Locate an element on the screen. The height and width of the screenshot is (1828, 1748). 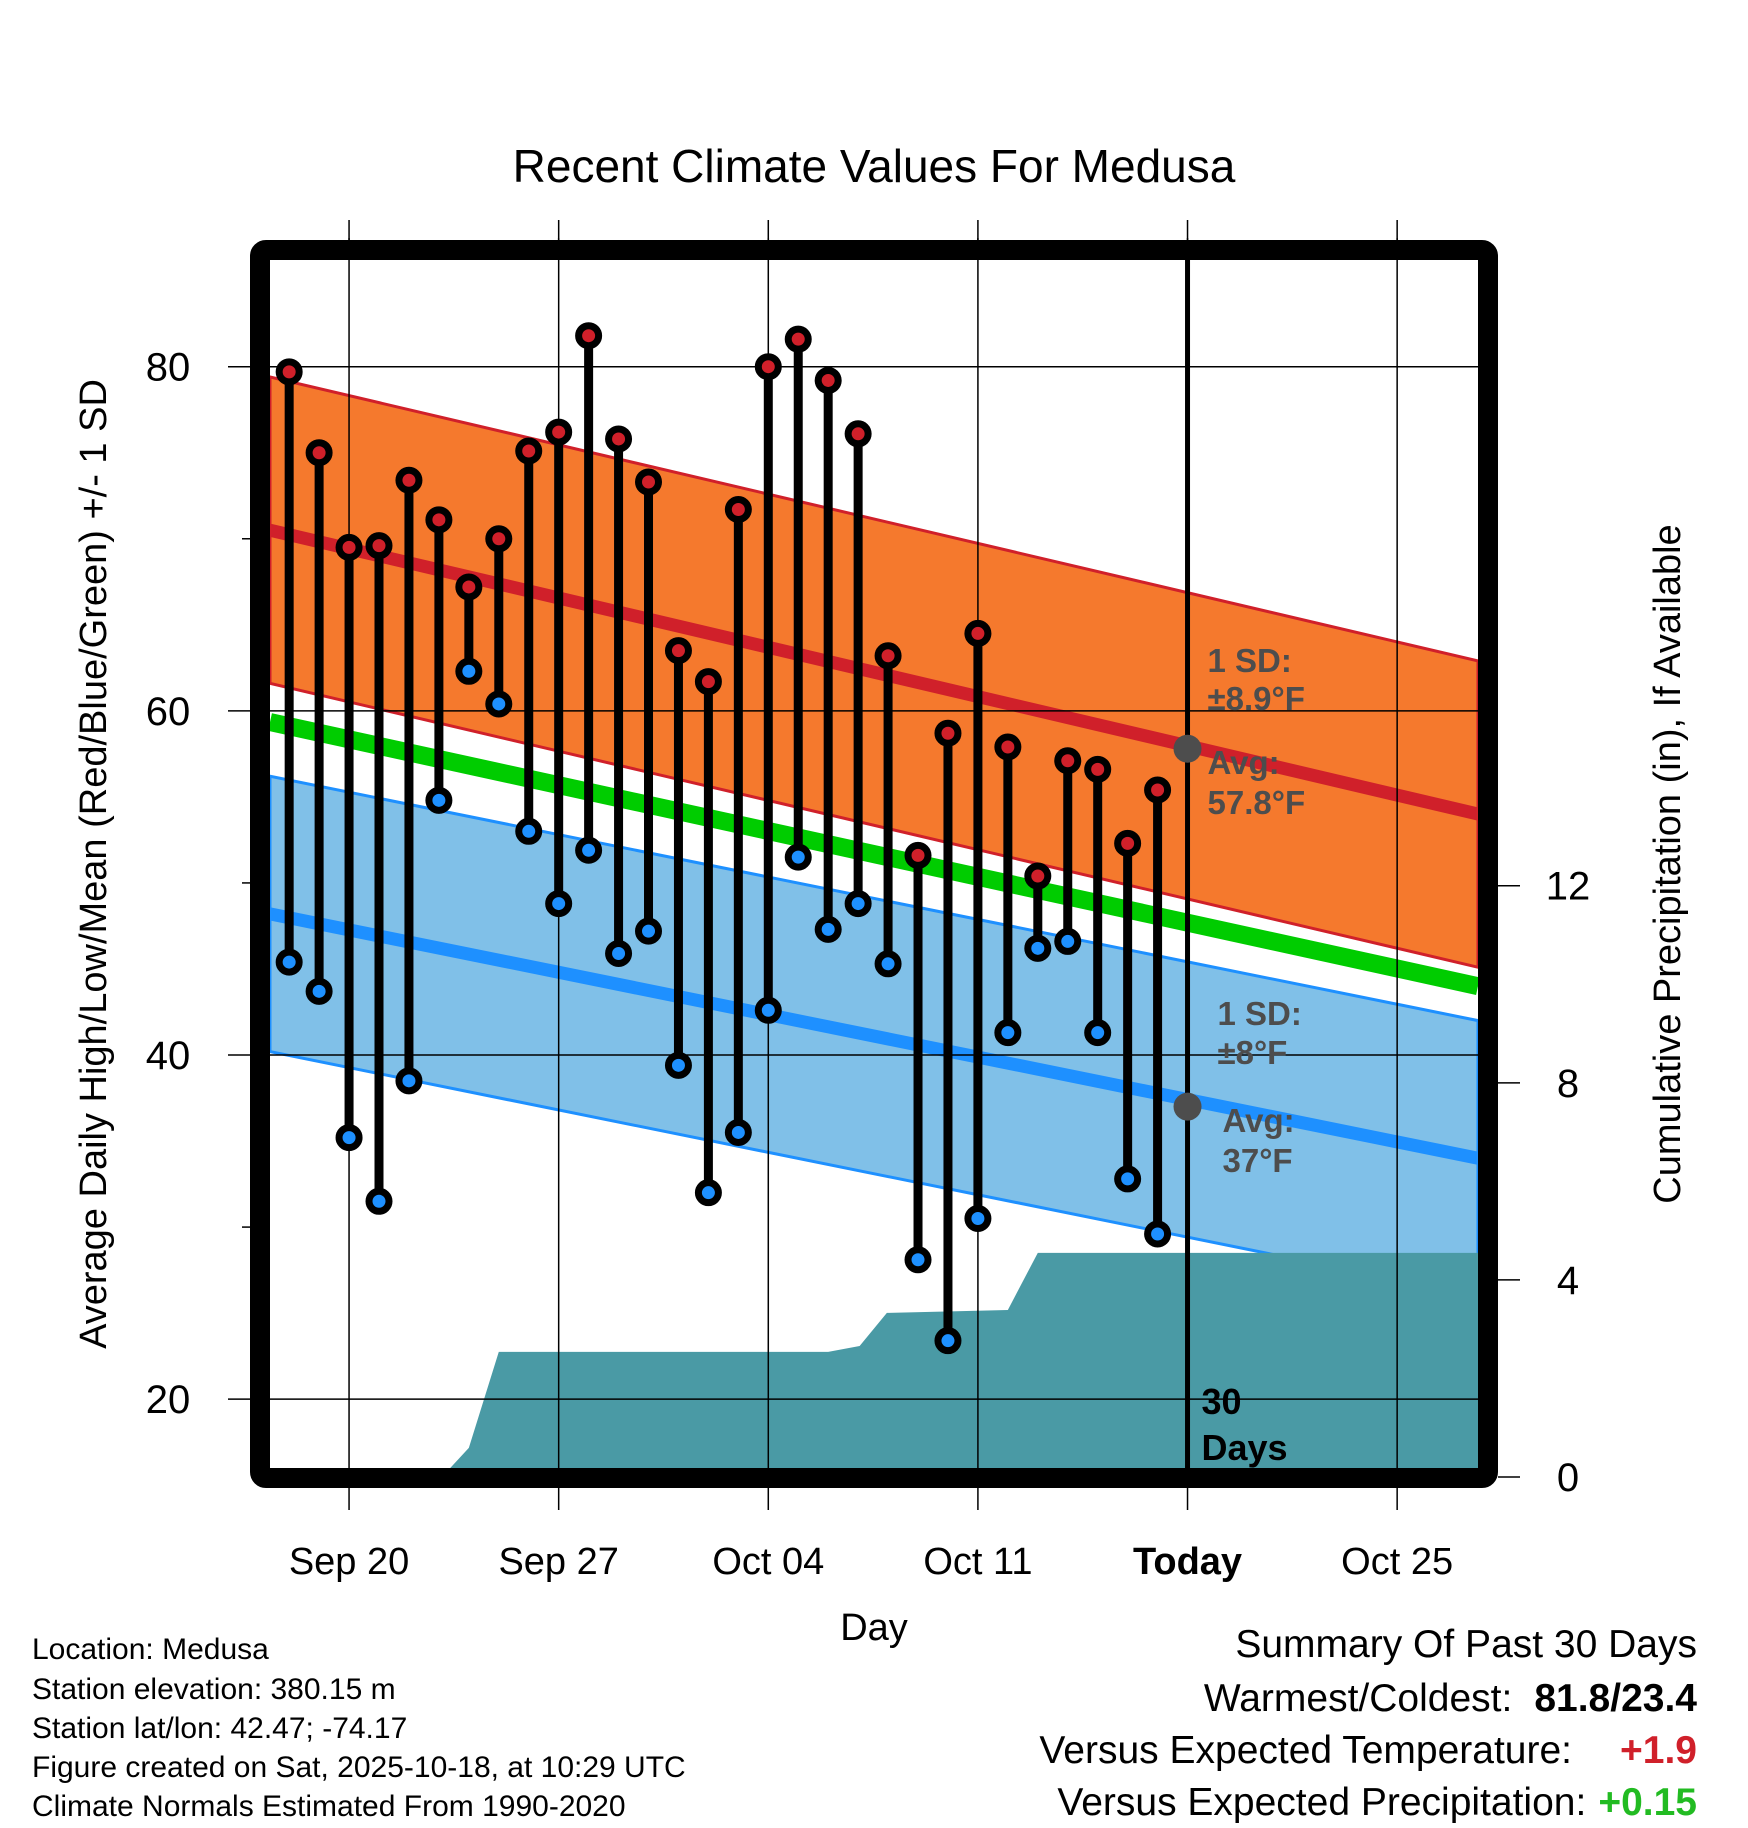
today-high-avg-marker is located at coordinates (1187, 748).